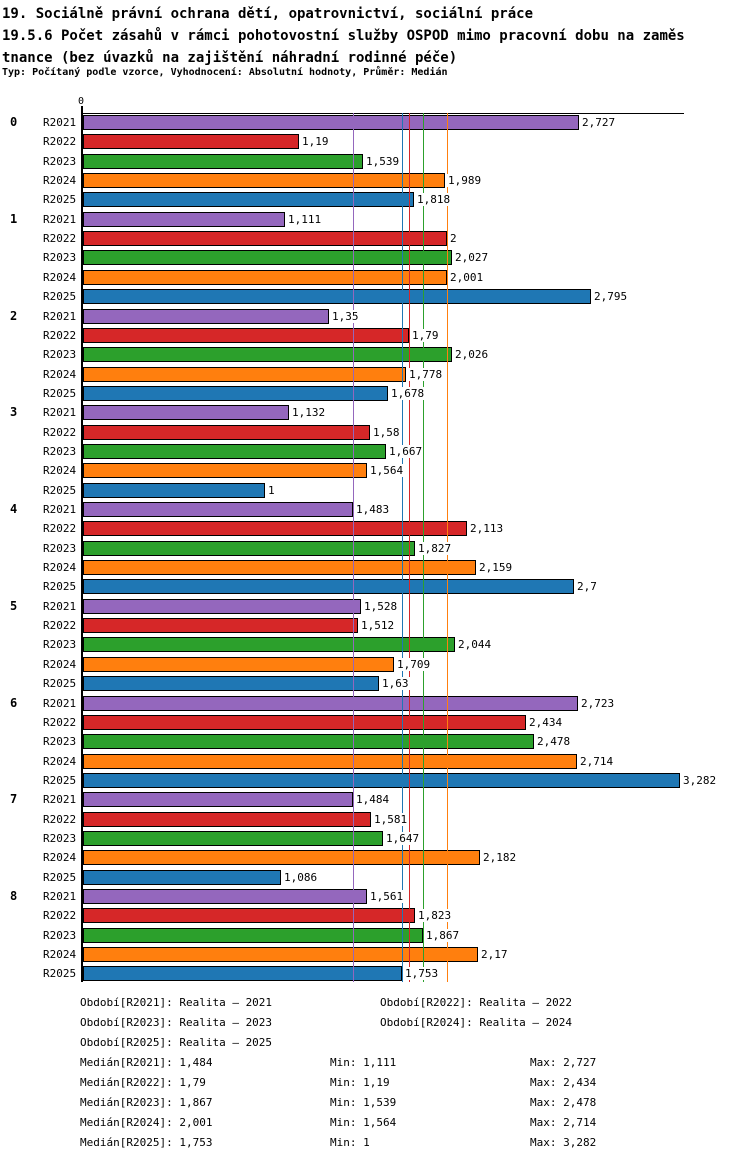 The image size is (750, 1158). Describe the element at coordinates (381, 780) in the screenshot. I see `bar-6-R2025` at that location.